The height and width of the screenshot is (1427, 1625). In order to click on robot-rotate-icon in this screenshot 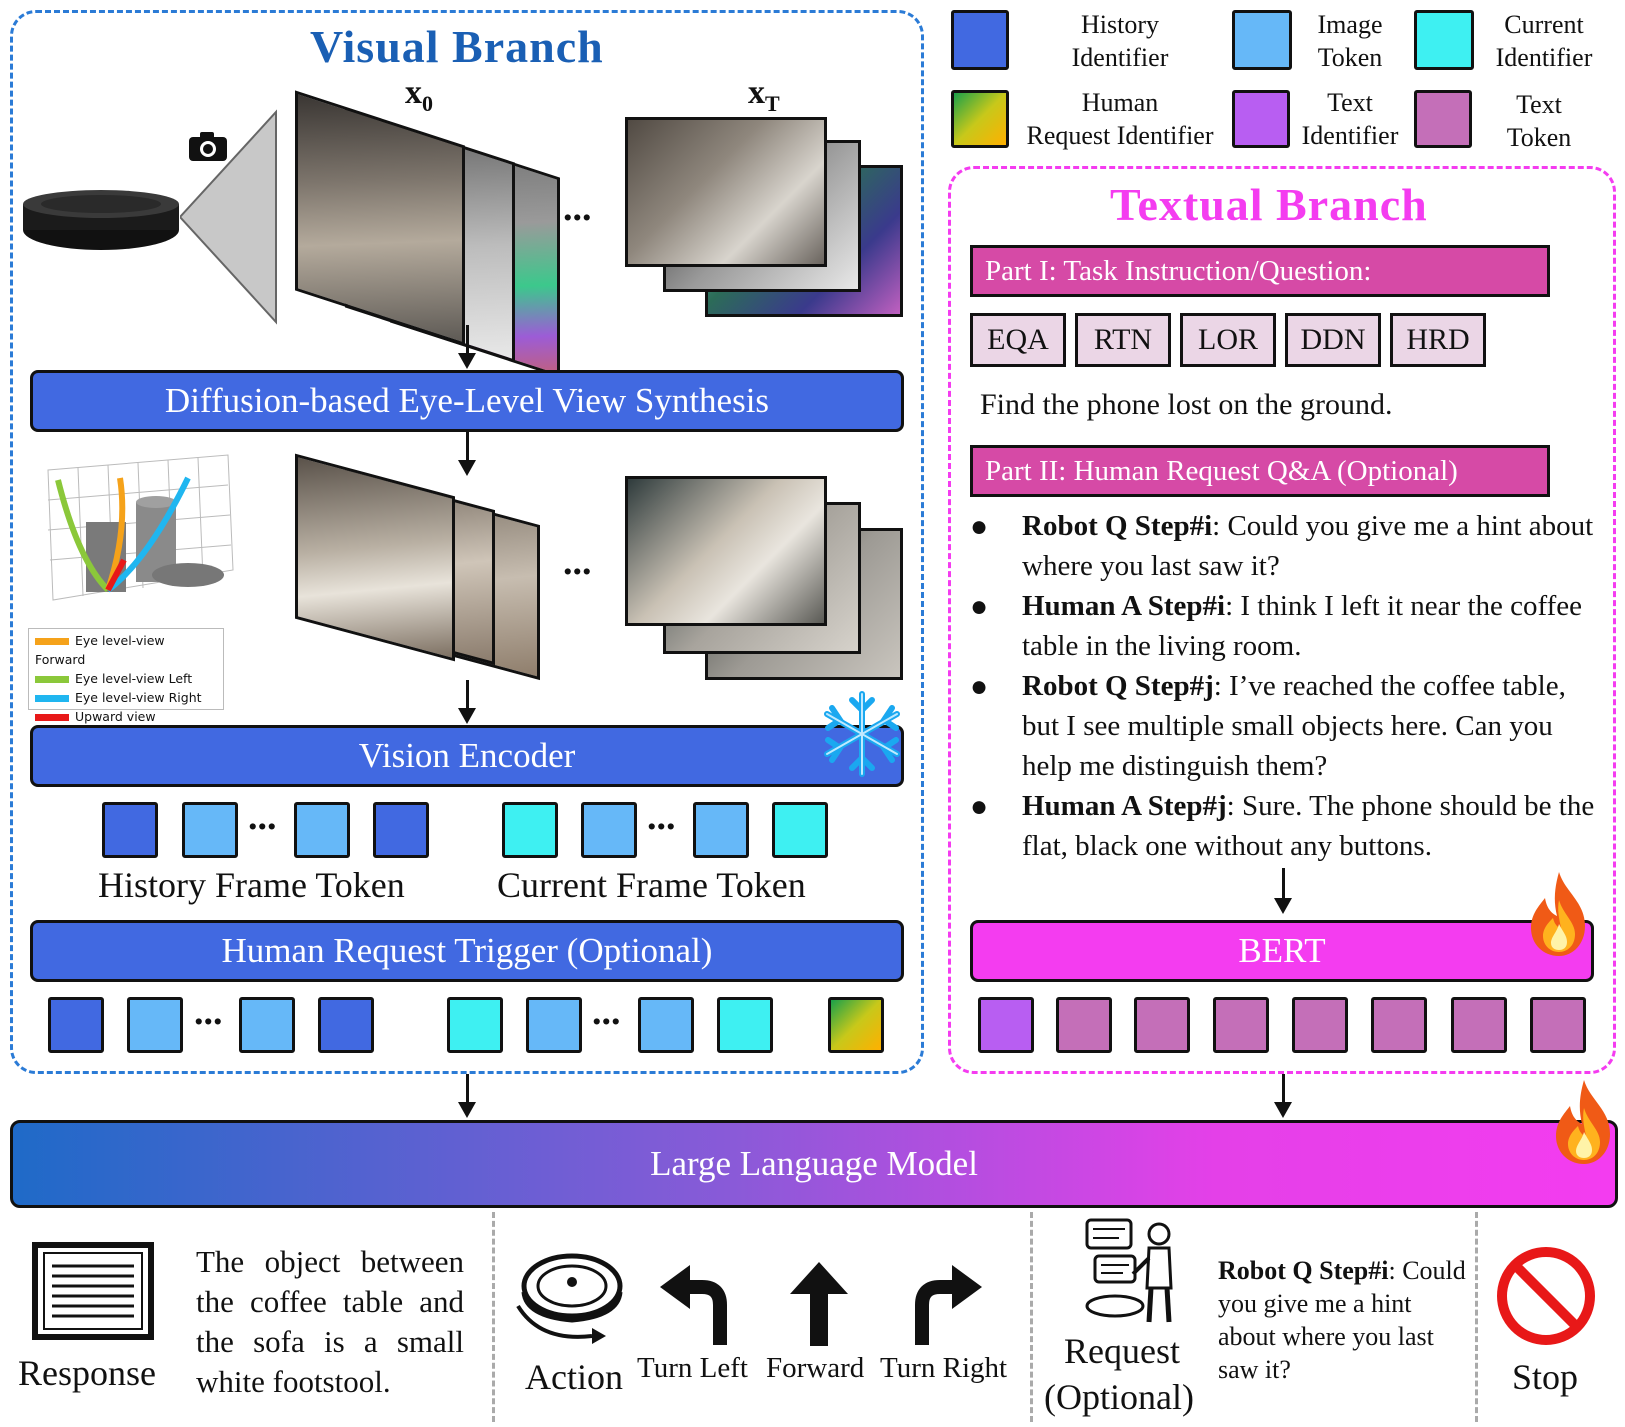, I will do `click(569, 1296)`.